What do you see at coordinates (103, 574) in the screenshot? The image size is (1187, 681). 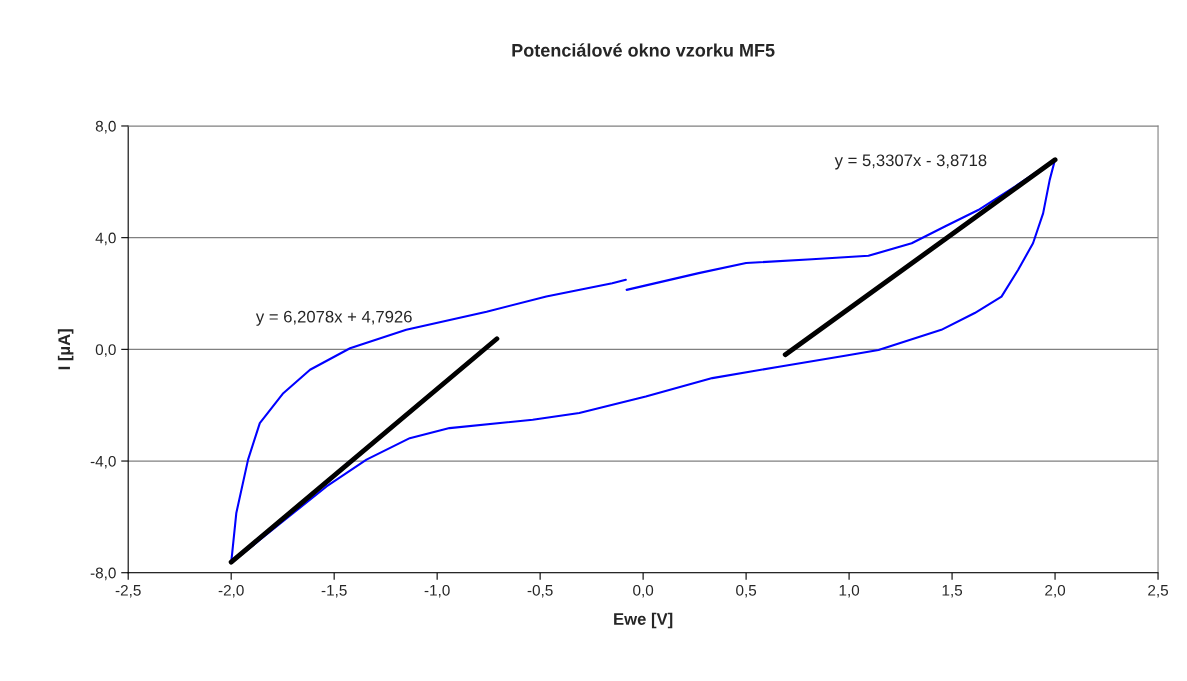 I see `y-tick-label: -8,0` at bounding box center [103, 574].